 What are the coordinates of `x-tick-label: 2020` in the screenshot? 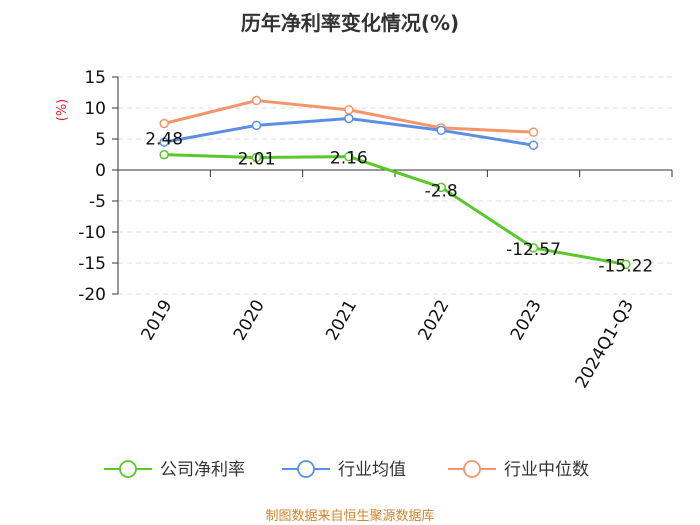 It's located at (249, 320).